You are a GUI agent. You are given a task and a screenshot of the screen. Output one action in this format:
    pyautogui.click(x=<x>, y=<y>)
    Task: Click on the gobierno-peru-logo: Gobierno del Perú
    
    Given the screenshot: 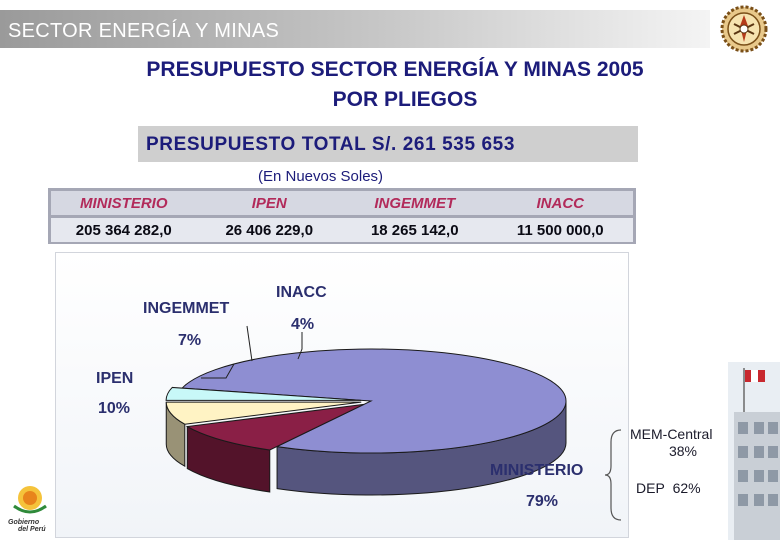 What is the action you would take?
    pyautogui.click(x=27, y=509)
    